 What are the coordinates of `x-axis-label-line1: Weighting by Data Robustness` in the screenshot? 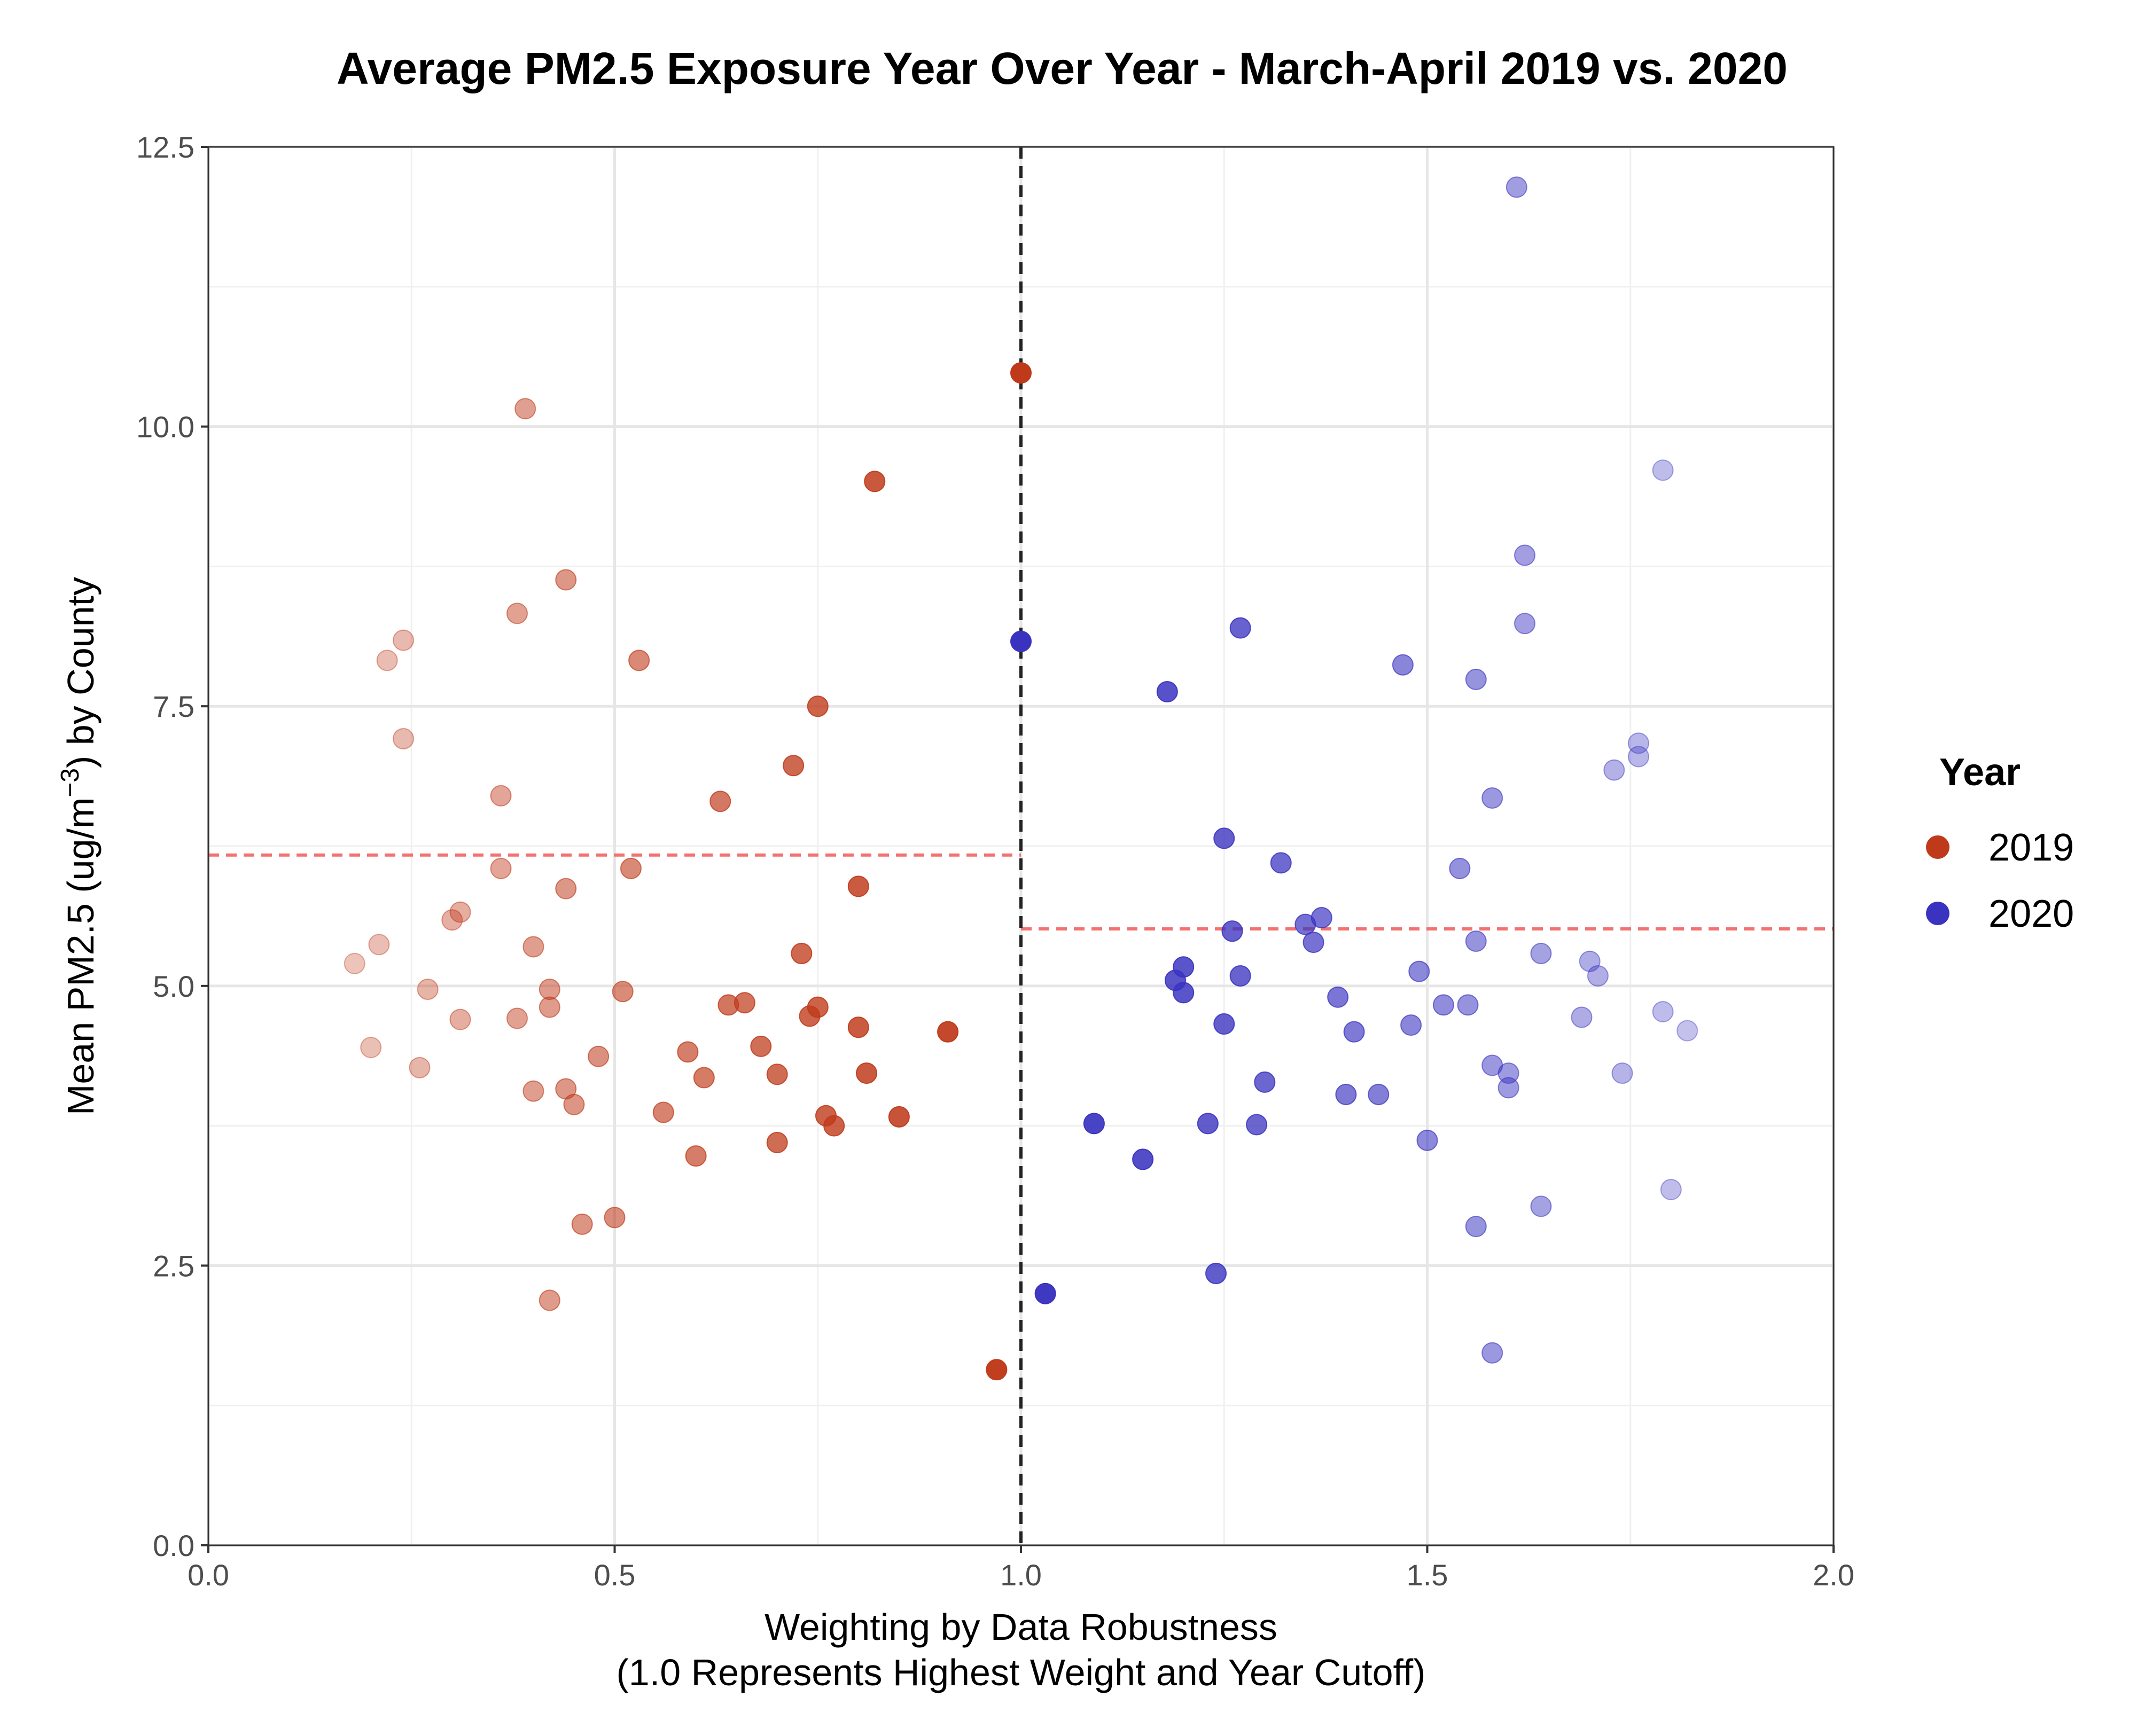 It's located at (1021, 1627).